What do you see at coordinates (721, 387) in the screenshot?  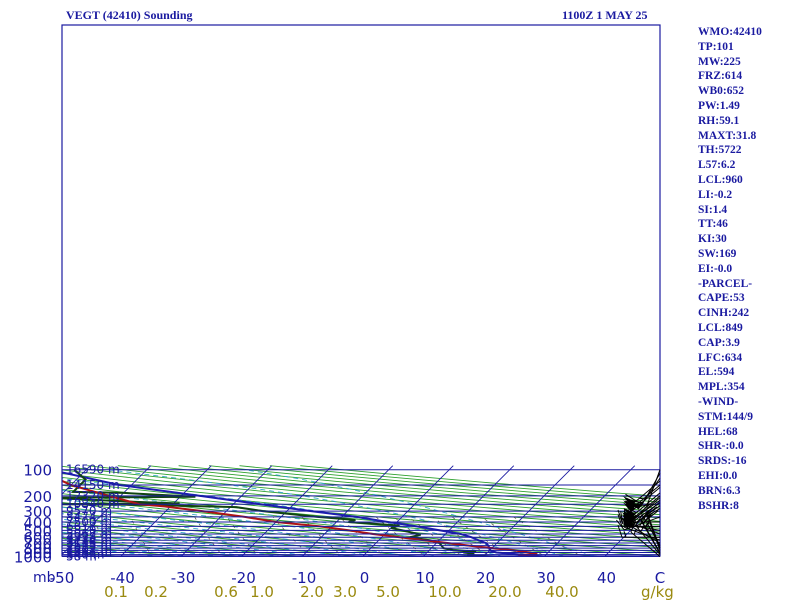 I see `sounding-index: MPL:354` at bounding box center [721, 387].